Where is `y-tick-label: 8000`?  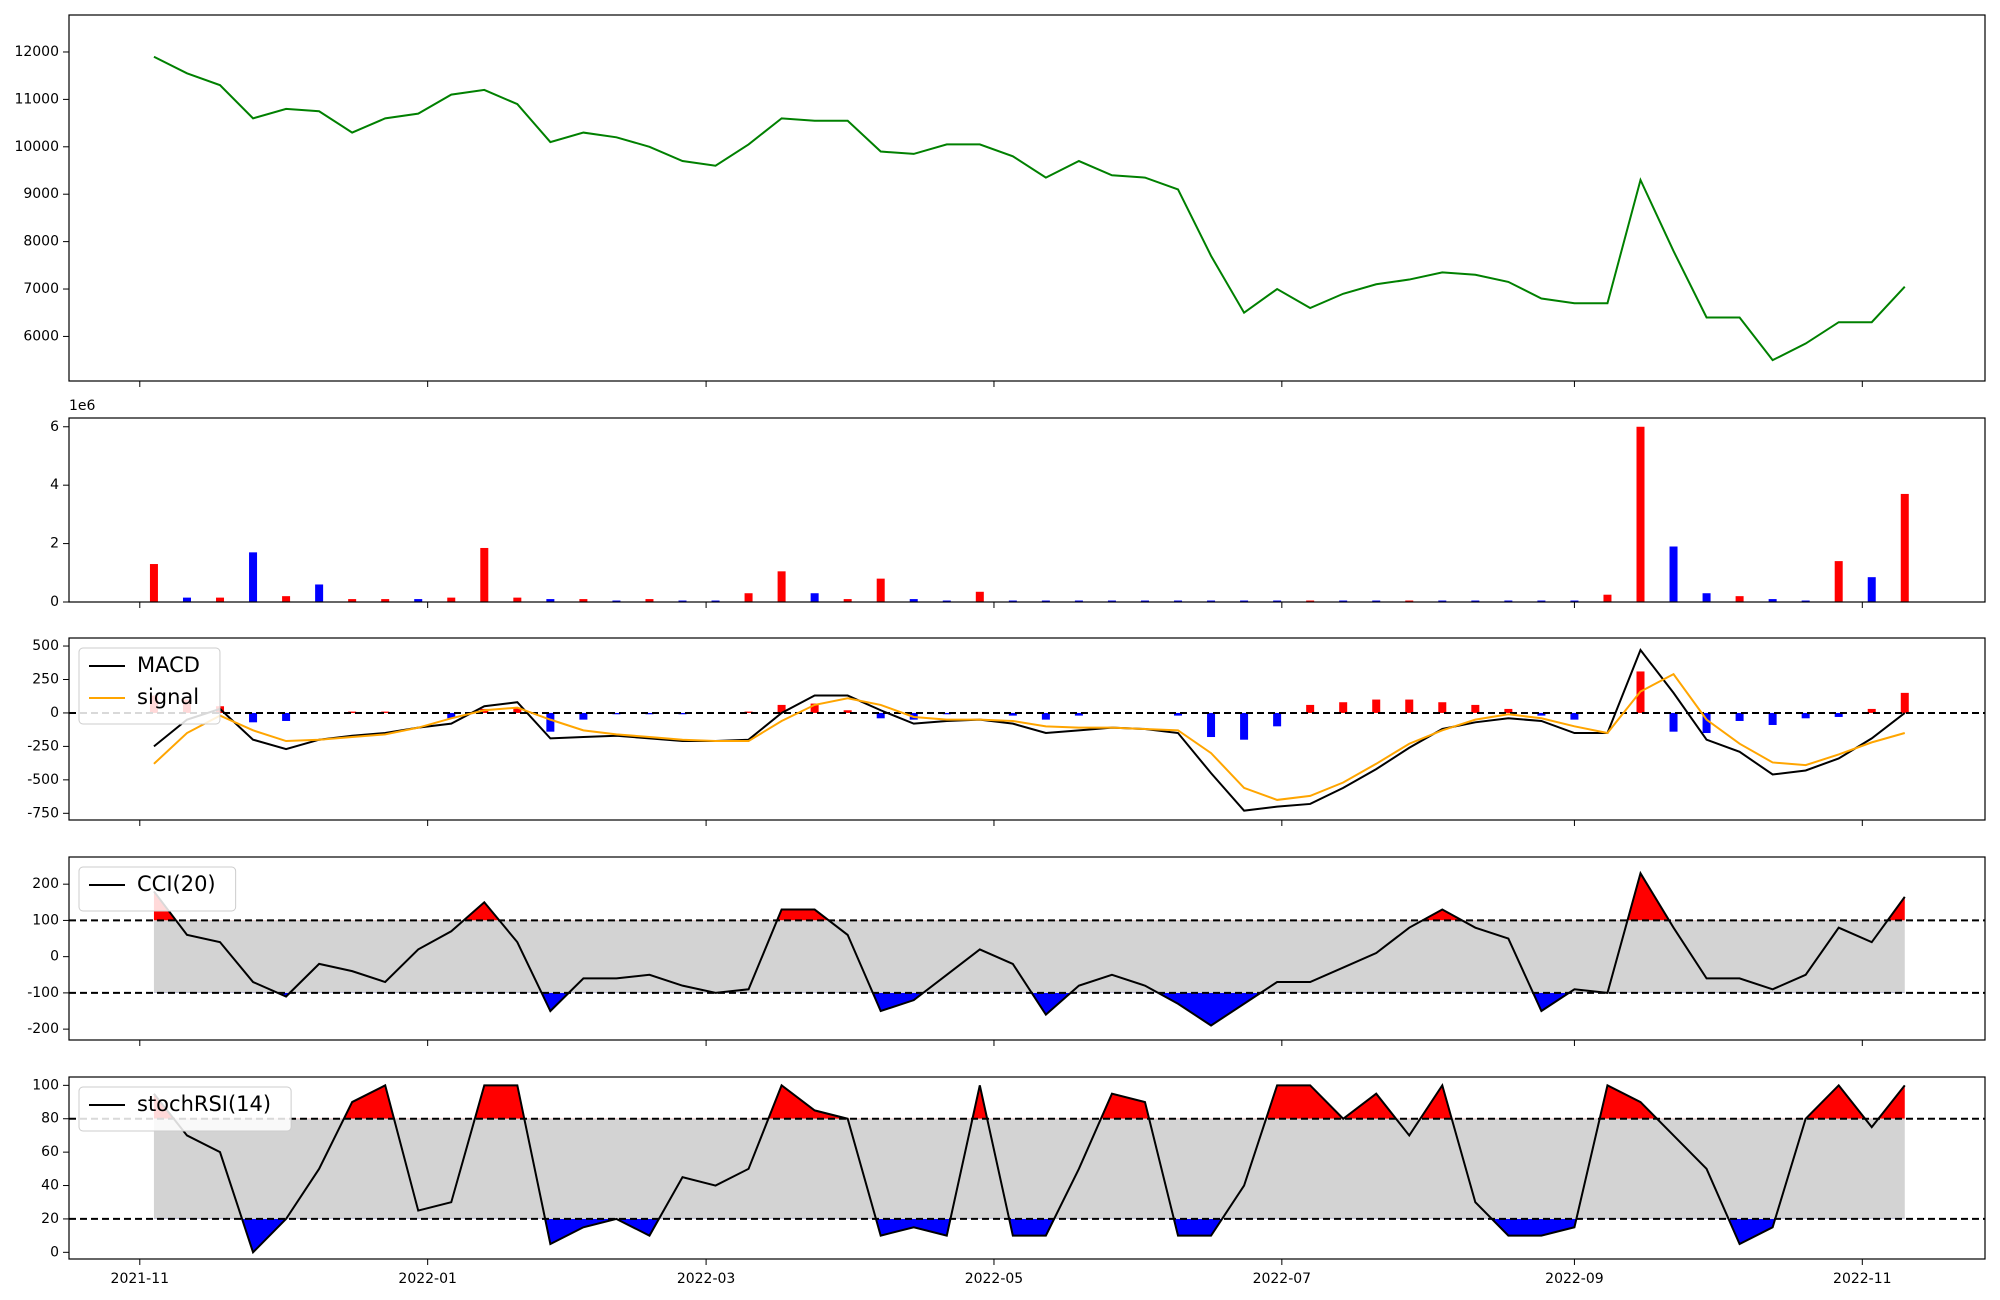
y-tick-label: 8000 is located at coordinates (41, 242).